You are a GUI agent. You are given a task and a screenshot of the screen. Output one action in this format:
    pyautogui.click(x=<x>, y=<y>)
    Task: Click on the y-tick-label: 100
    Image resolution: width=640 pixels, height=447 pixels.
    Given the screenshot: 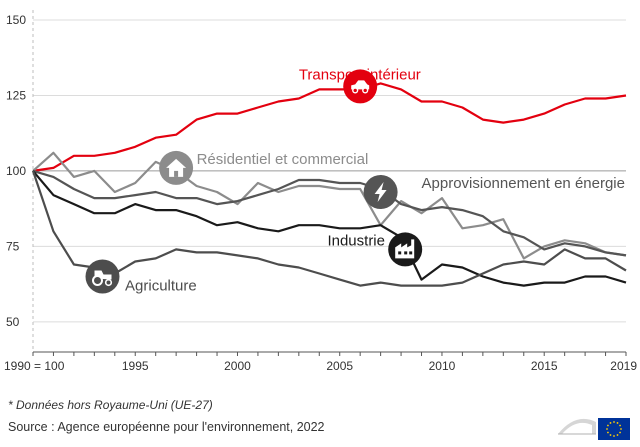 What is the action you would take?
    pyautogui.click(x=16, y=171)
    